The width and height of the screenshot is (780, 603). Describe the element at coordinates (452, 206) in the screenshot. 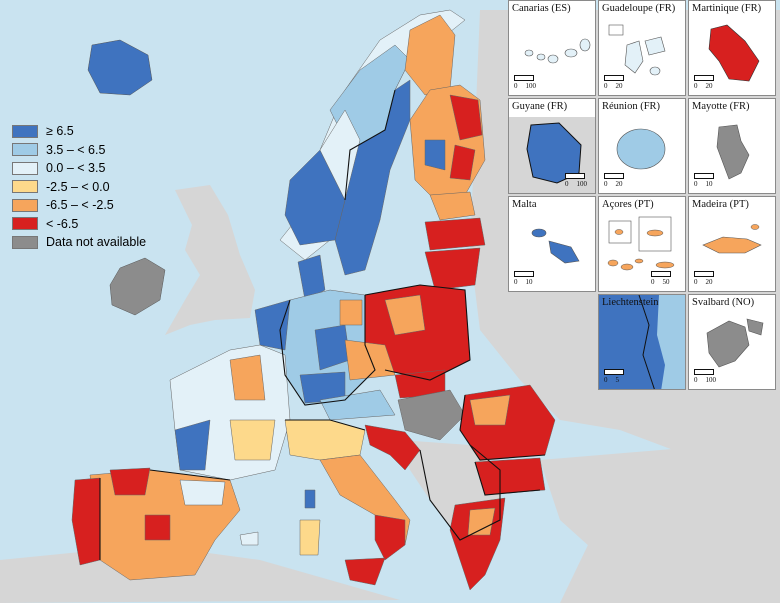

I see `estonia-region` at that location.